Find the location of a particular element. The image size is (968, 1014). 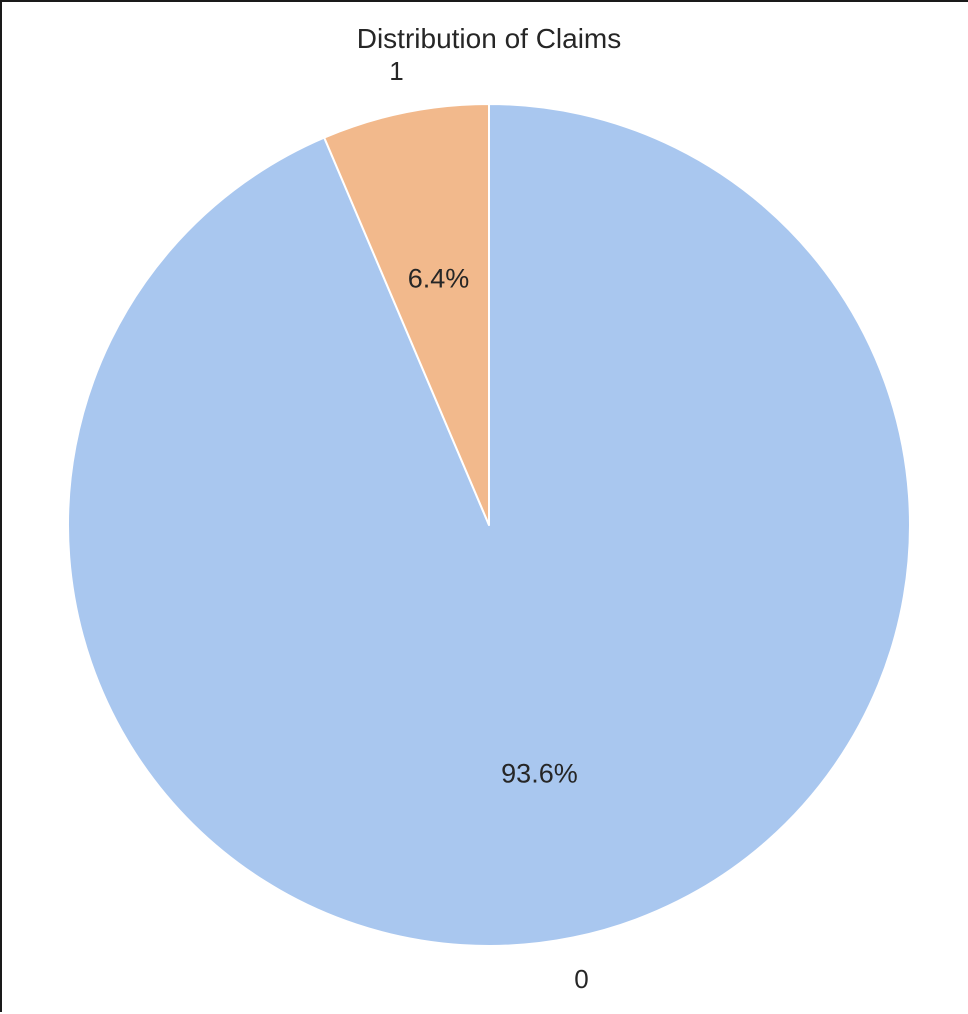

percent-label-1: 6.4% is located at coordinates (439, 278).